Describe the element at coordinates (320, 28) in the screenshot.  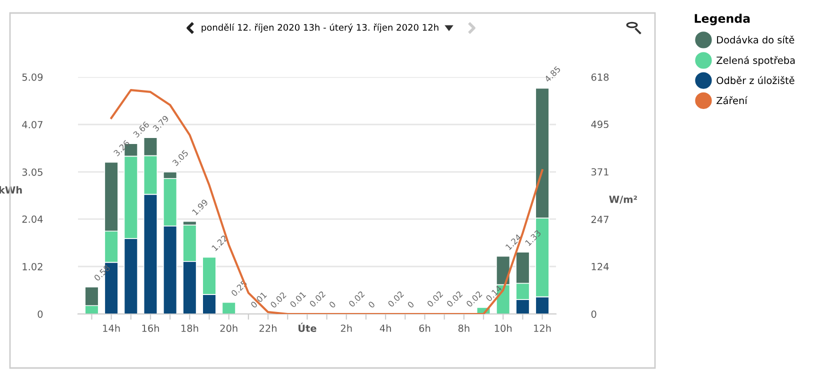
I see `chart-title: pondělí 12. říjen 2020 13h - úterý 13. říjen 2020 12h` at that location.